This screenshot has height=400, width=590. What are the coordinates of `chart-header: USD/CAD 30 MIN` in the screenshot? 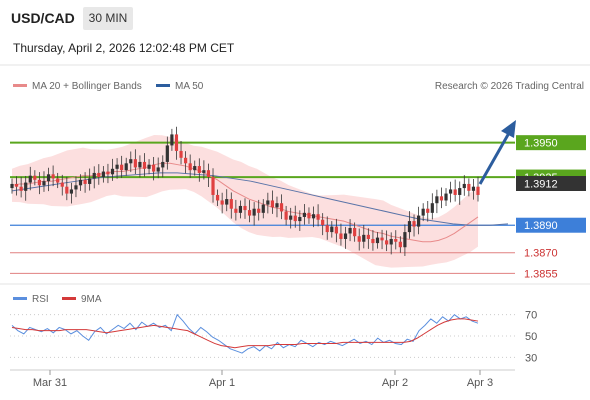 It's located at (295, 18).